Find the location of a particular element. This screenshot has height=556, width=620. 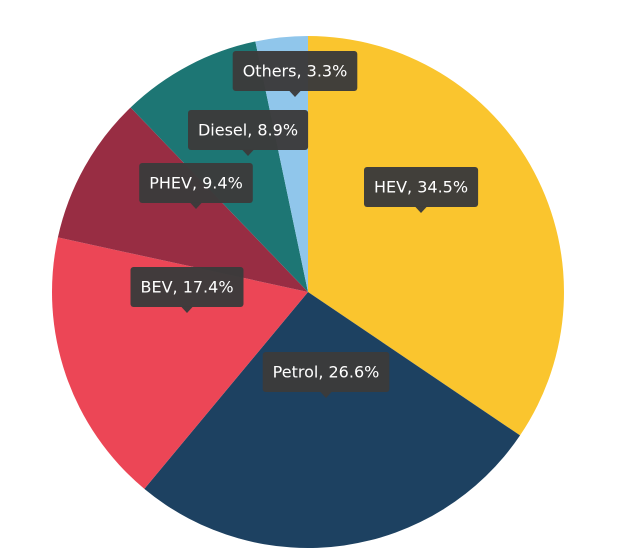

tooltip-diesel: Diesel, 8.9% is located at coordinates (248, 133).